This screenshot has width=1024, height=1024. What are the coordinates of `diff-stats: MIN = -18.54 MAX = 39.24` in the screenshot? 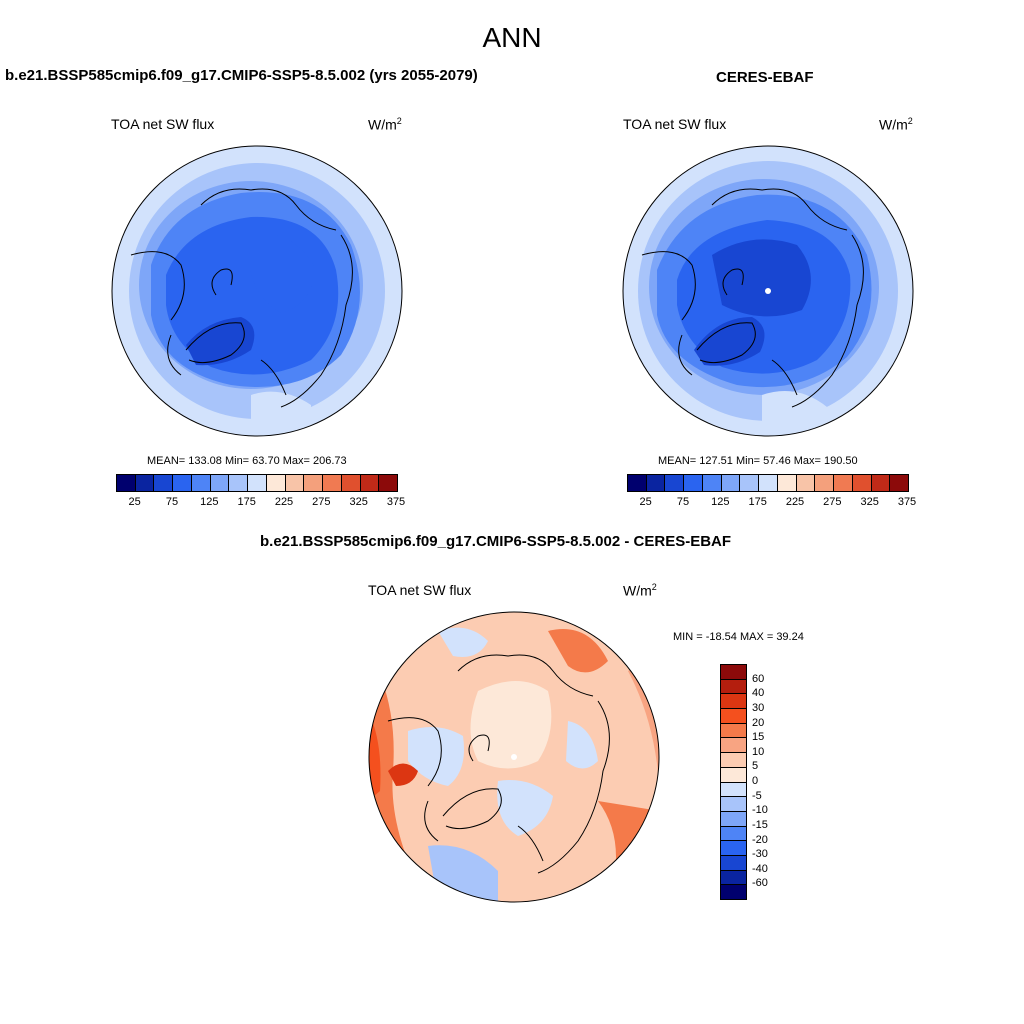 It's located at (738, 637).